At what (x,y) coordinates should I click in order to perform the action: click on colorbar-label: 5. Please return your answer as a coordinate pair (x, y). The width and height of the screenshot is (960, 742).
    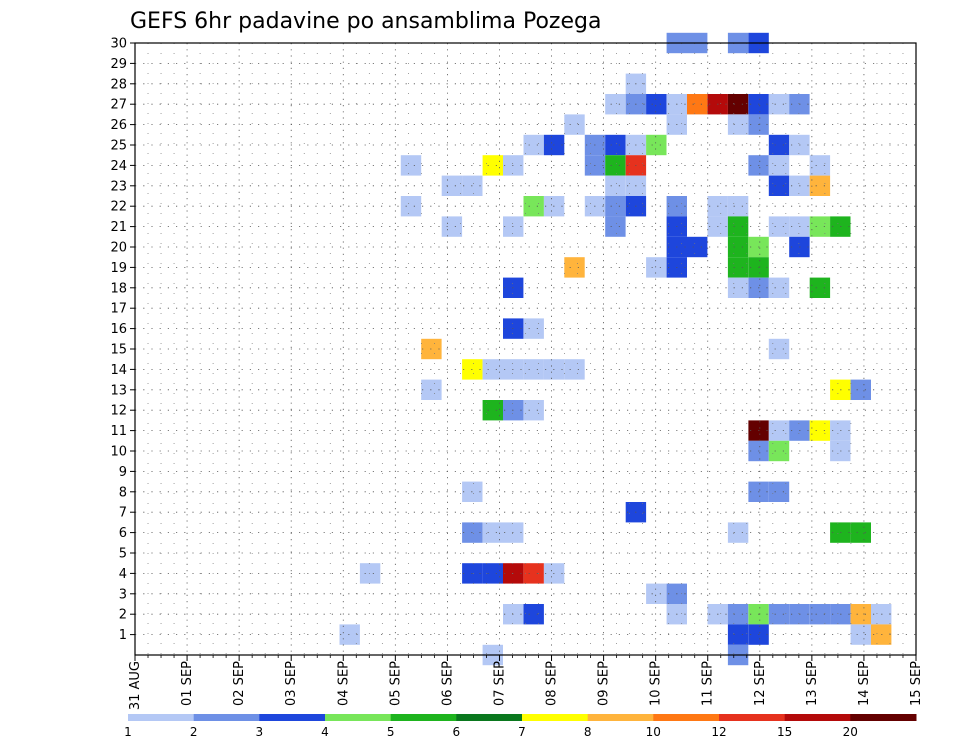
    Looking at the image, I should click on (391, 732).